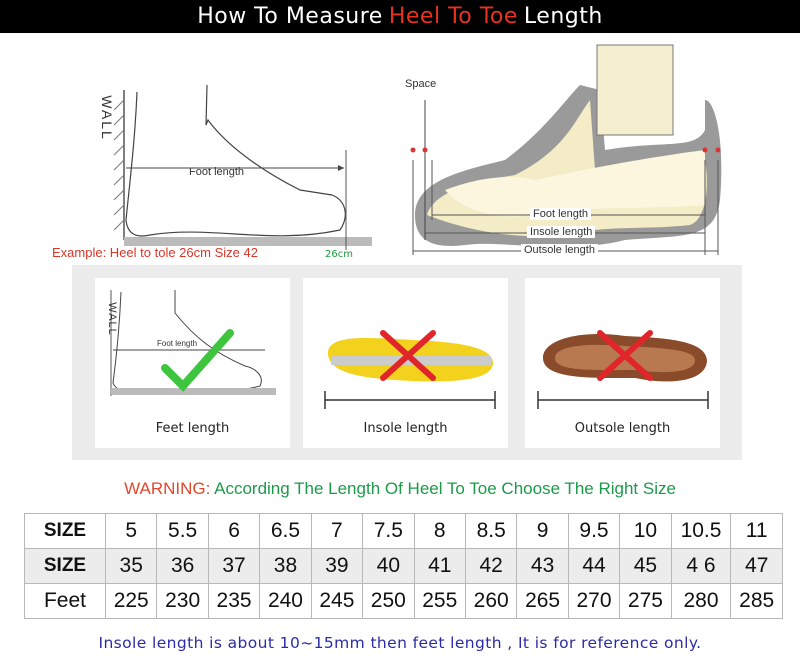  What do you see at coordinates (337, 601) in the screenshot?
I see `cell: 245` at bounding box center [337, 601].